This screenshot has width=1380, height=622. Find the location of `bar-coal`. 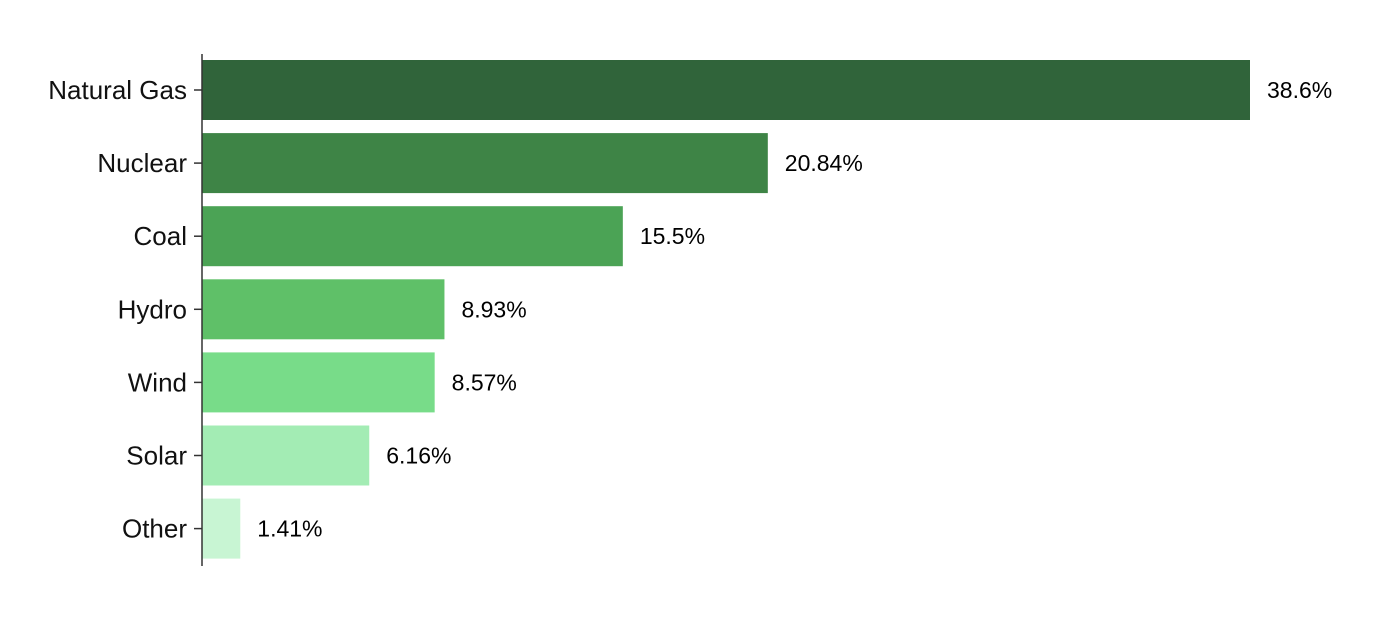

bar-coal is located at coordinates (412, 236).